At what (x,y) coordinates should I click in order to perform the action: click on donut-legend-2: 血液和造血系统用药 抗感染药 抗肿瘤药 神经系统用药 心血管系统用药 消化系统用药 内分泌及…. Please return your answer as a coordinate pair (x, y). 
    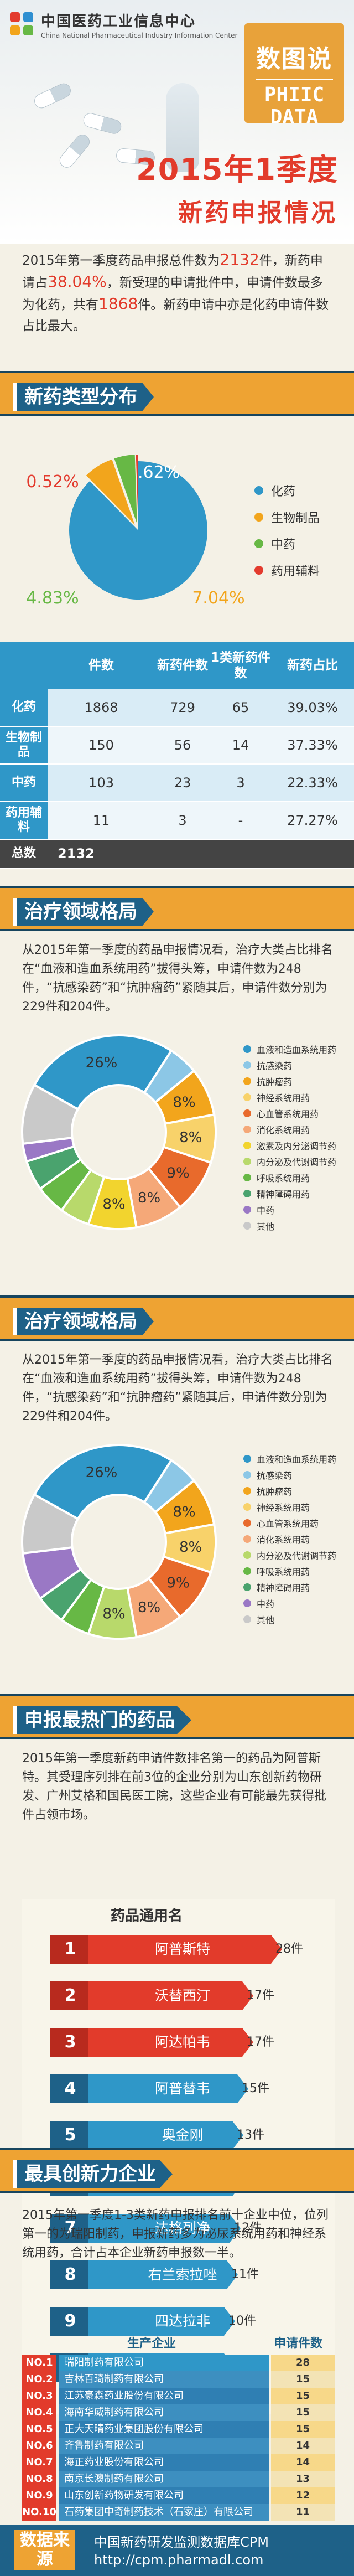
    Looking at the image, I should click on (289, 1538).